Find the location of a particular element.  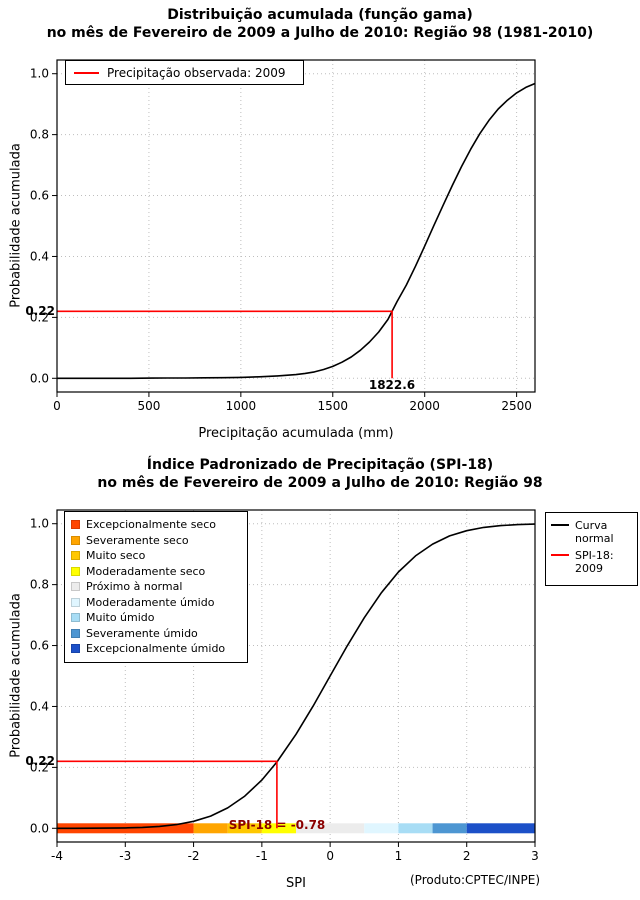

spi-curve-legend: Curva normal SPI-18: 2009 is located at coordinates (591, 549).